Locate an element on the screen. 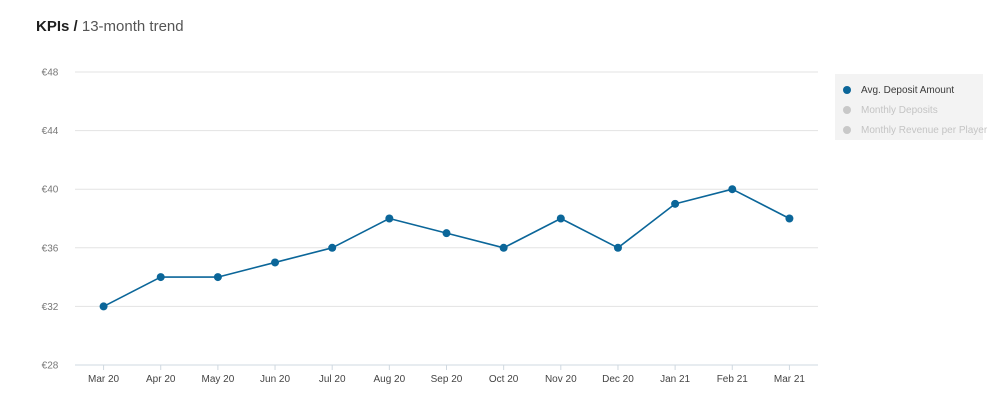  y-tick-label: €28 is located at coordinates (50, 366).